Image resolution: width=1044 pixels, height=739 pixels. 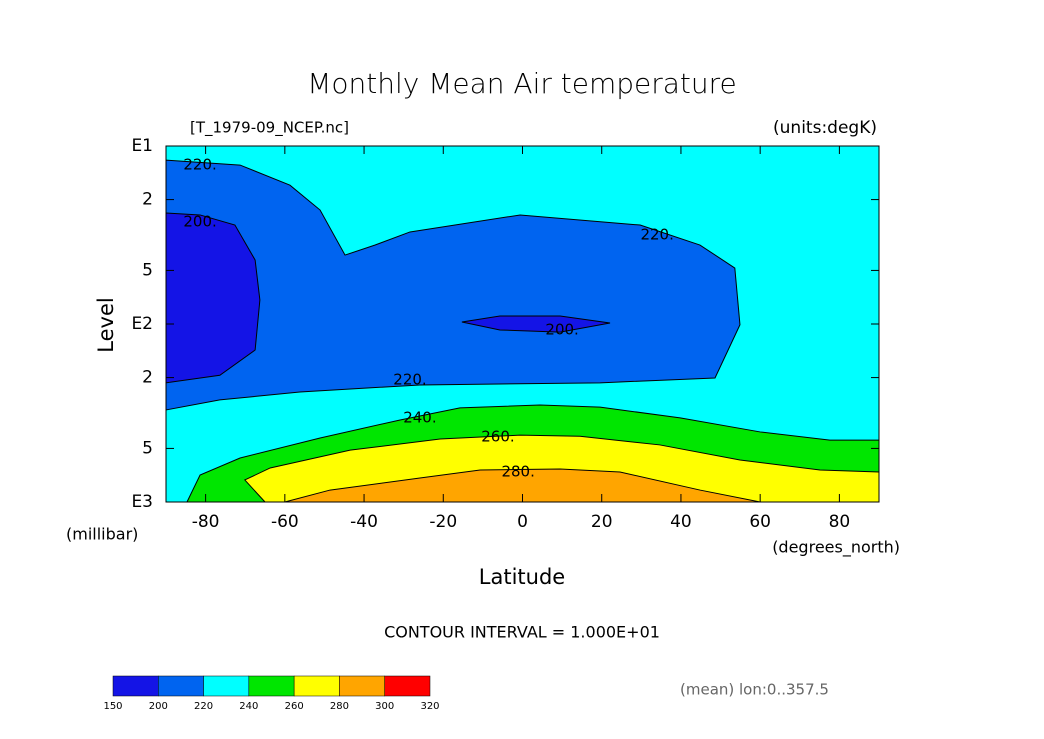 What do you see at coordinates (203, 706) in the screenshot?
I see `colorbar-label: 220` at bounding box center [203, 706].